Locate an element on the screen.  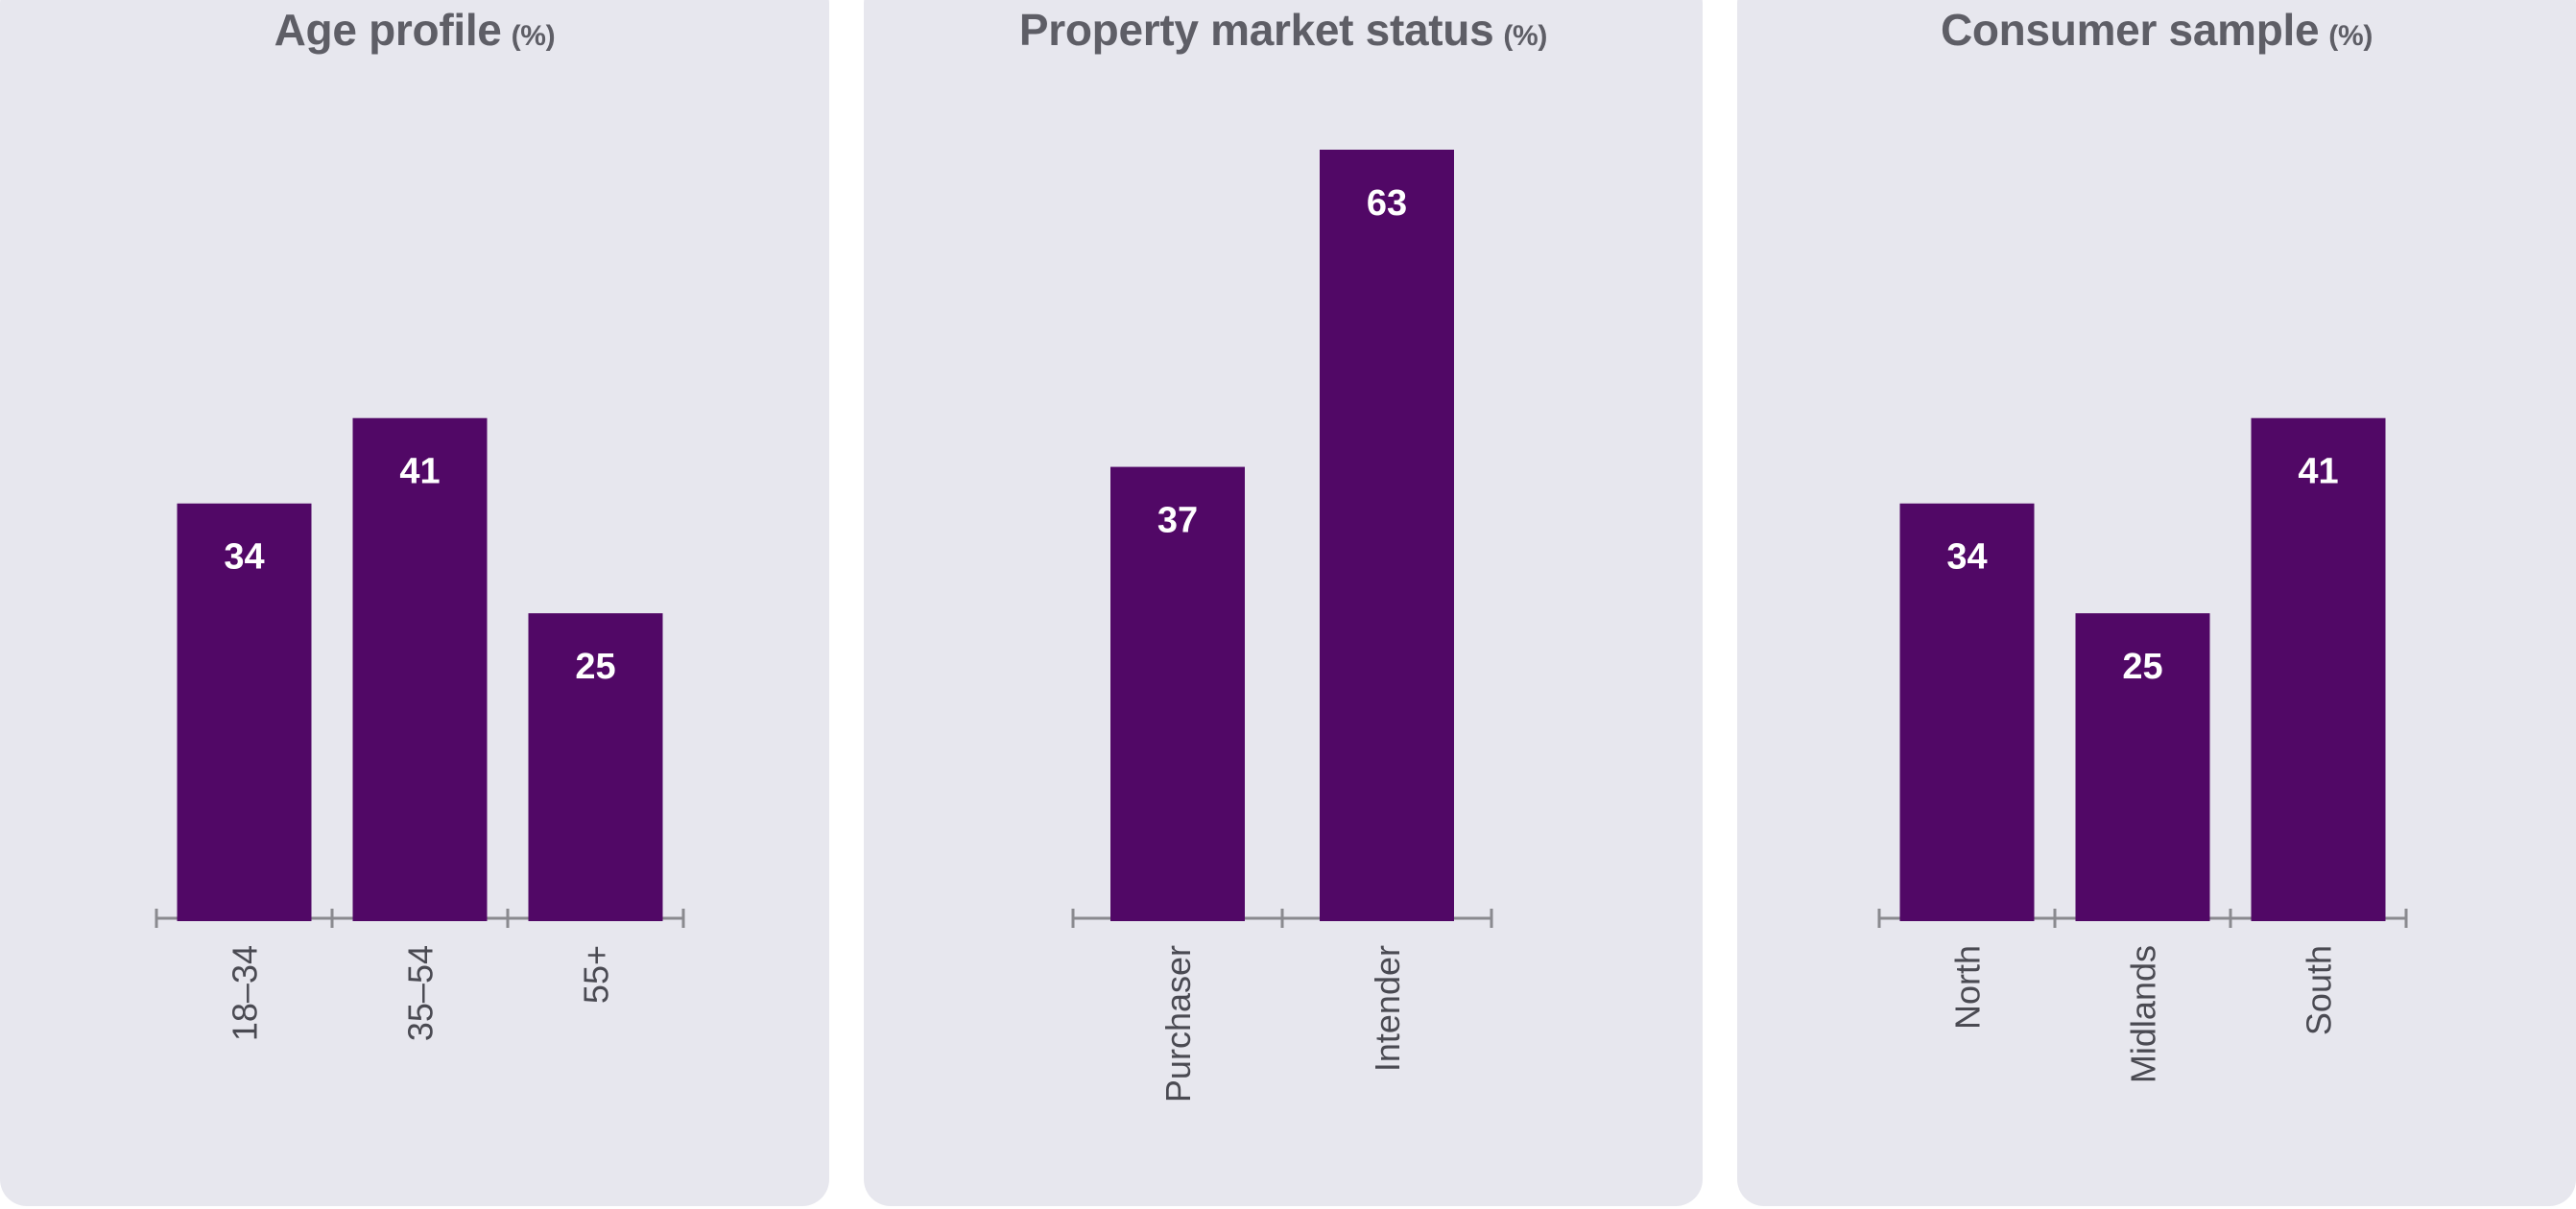
x-tick-label: 55+ is located at coordinates (596, 975).